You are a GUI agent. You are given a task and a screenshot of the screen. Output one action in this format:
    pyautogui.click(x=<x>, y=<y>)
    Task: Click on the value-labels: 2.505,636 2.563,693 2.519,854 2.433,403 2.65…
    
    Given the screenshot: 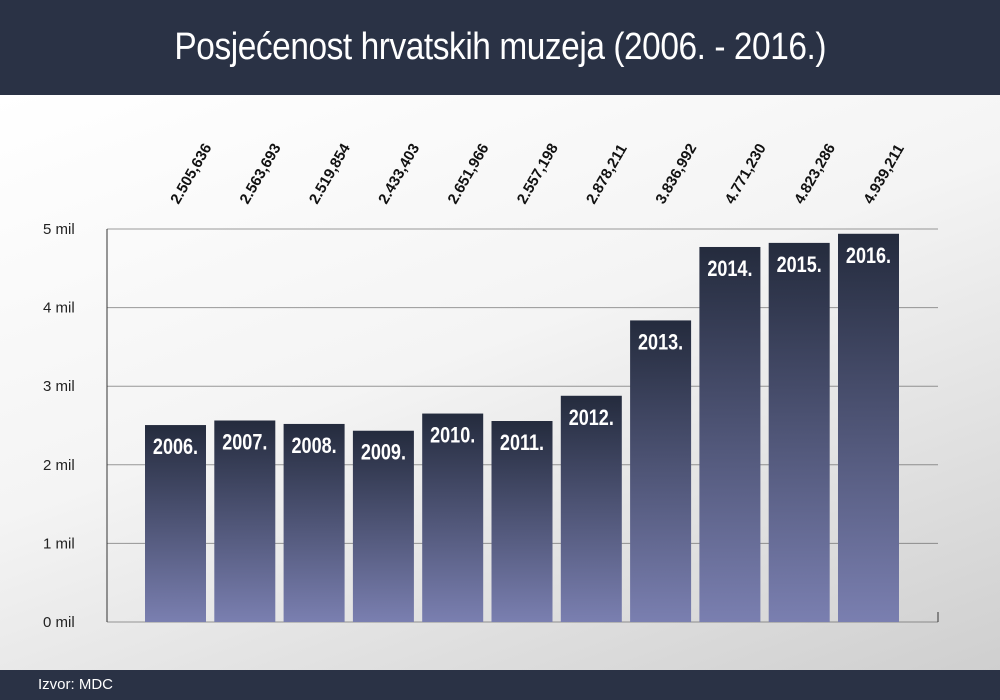 What is the action you would take?
    pyautogui.click(x=537, y=173)
    